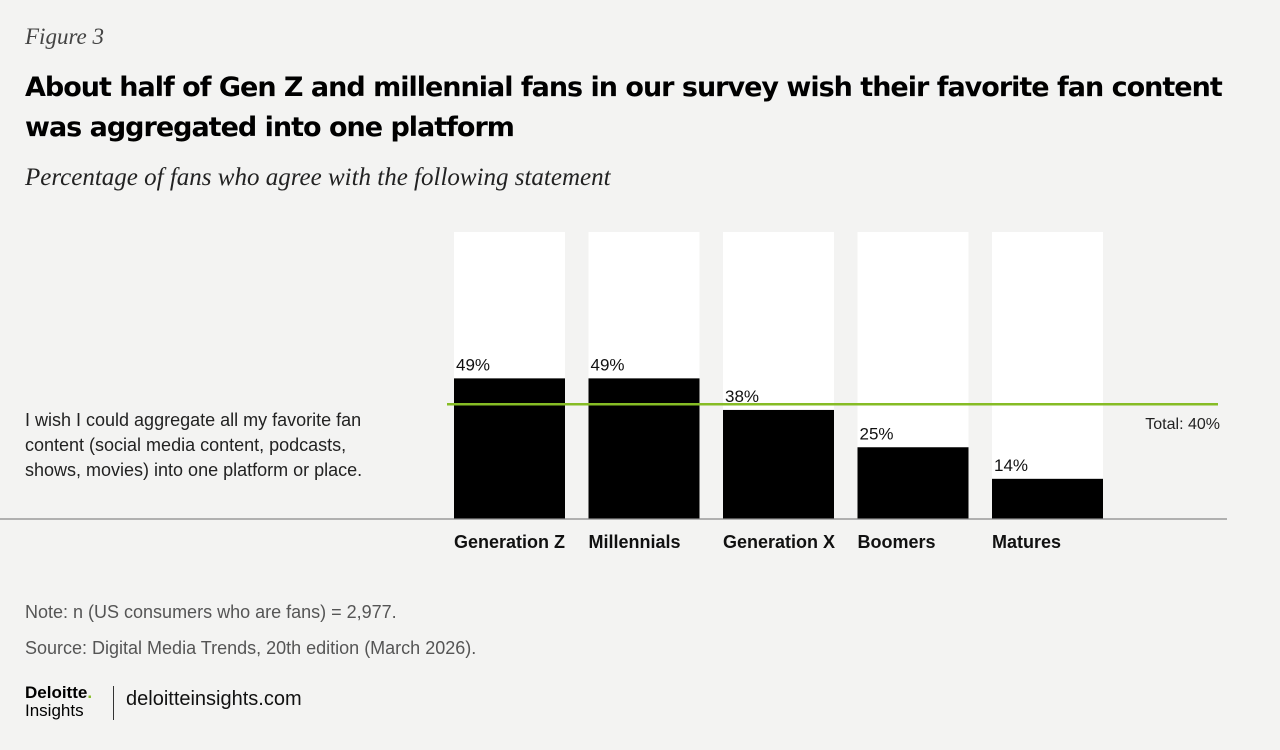 This screenshot has width=1280, height=750. What do you see at coordinates (1011, 465) in the screenshot?
I see `bar-value-label: 14%` at bounding box center [1011, 465].